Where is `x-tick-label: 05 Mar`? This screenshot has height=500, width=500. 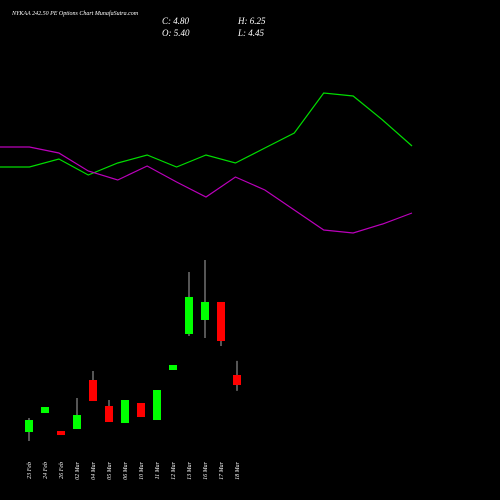
x-tick-label: 05 Mar is located at coordinates (110, 470).